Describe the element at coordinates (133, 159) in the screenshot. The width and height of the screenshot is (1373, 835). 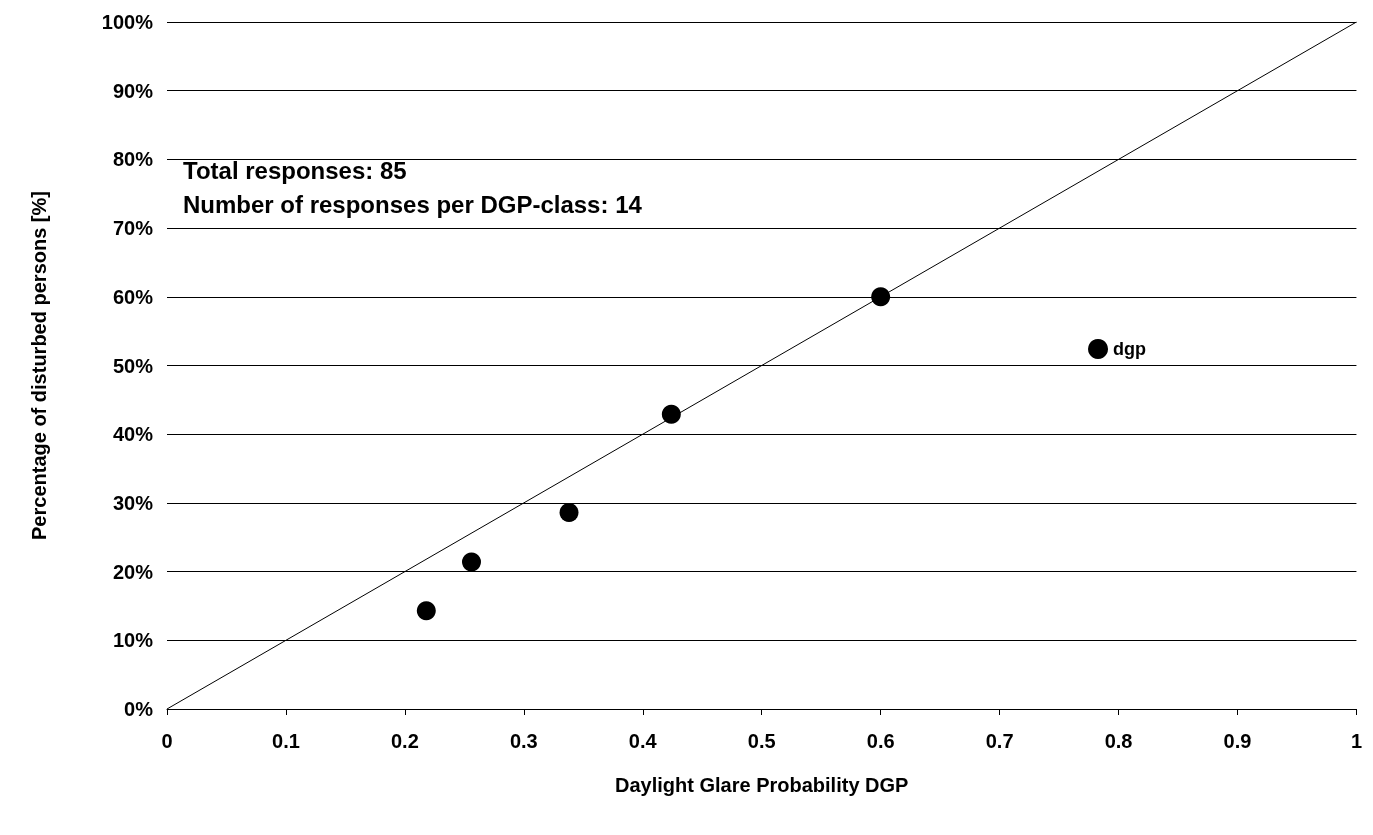
I see `y-tick-label: 80%` at that location.